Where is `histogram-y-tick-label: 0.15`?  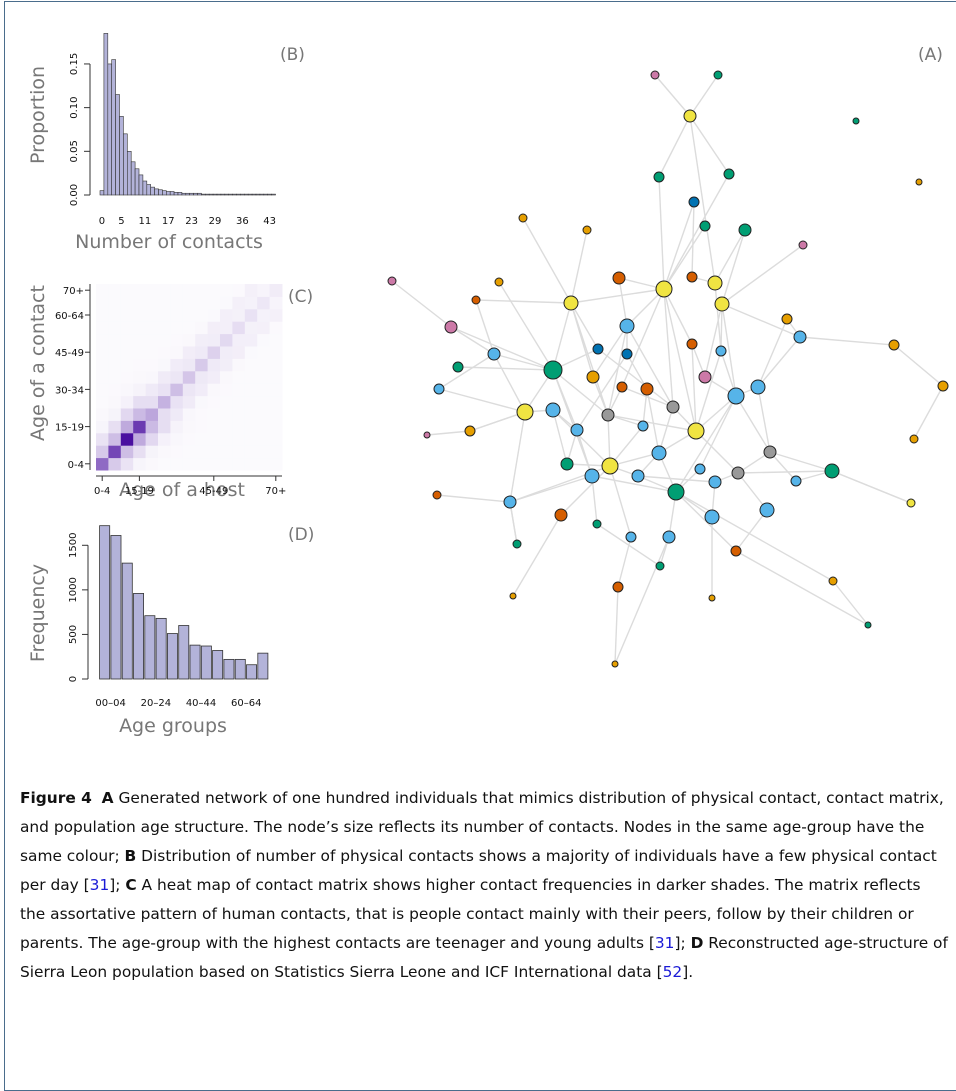
histogram-y-tick-label: 0.15 is located at coordinates (74, 64).